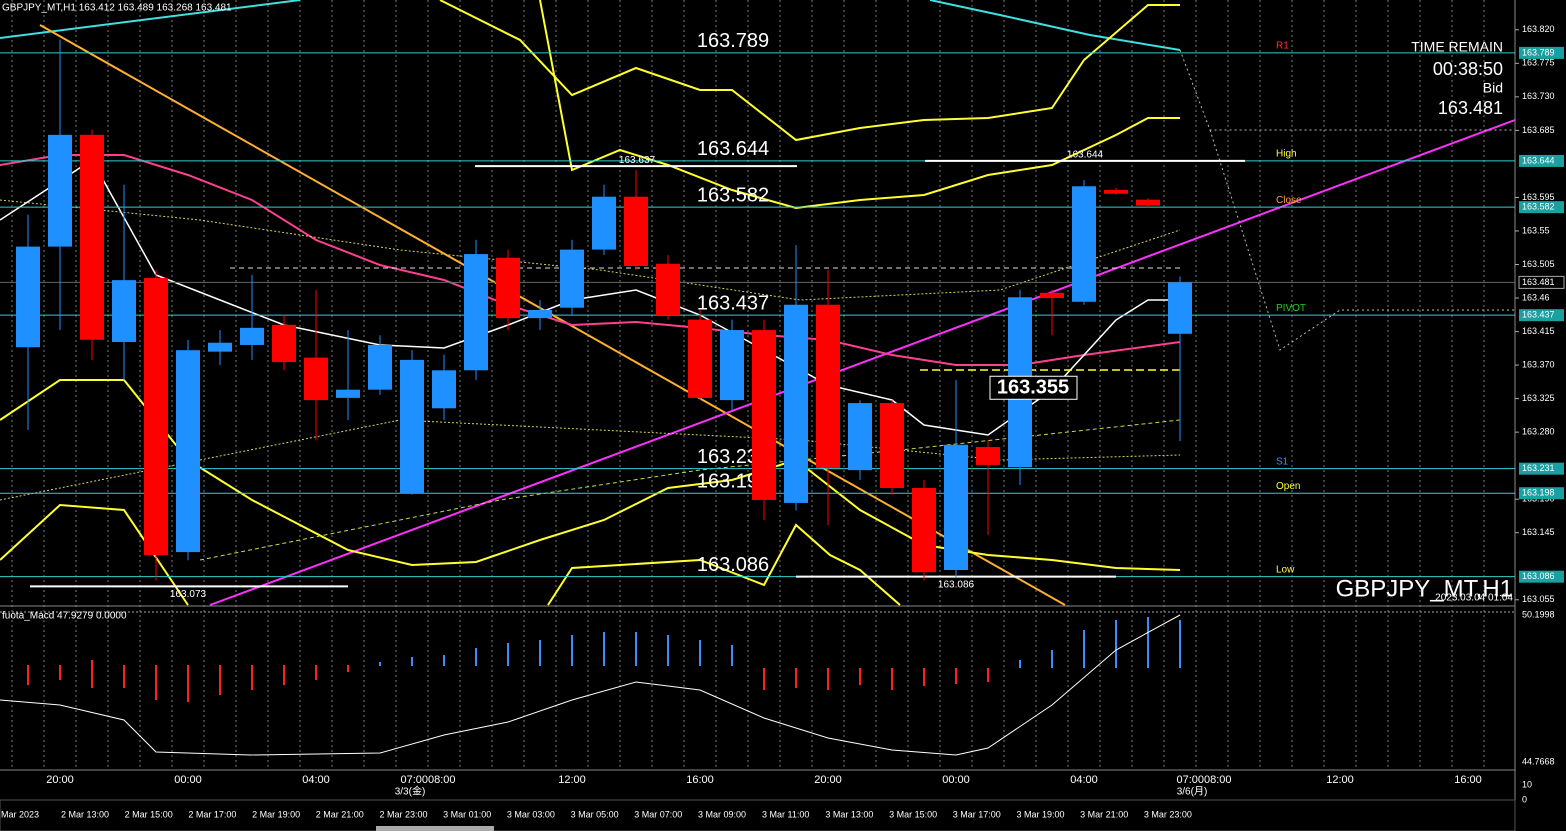 Image resolution: width=1566 pixels, height=831 pixels. I want to click on time-label: 04:00, so click(316, 780).